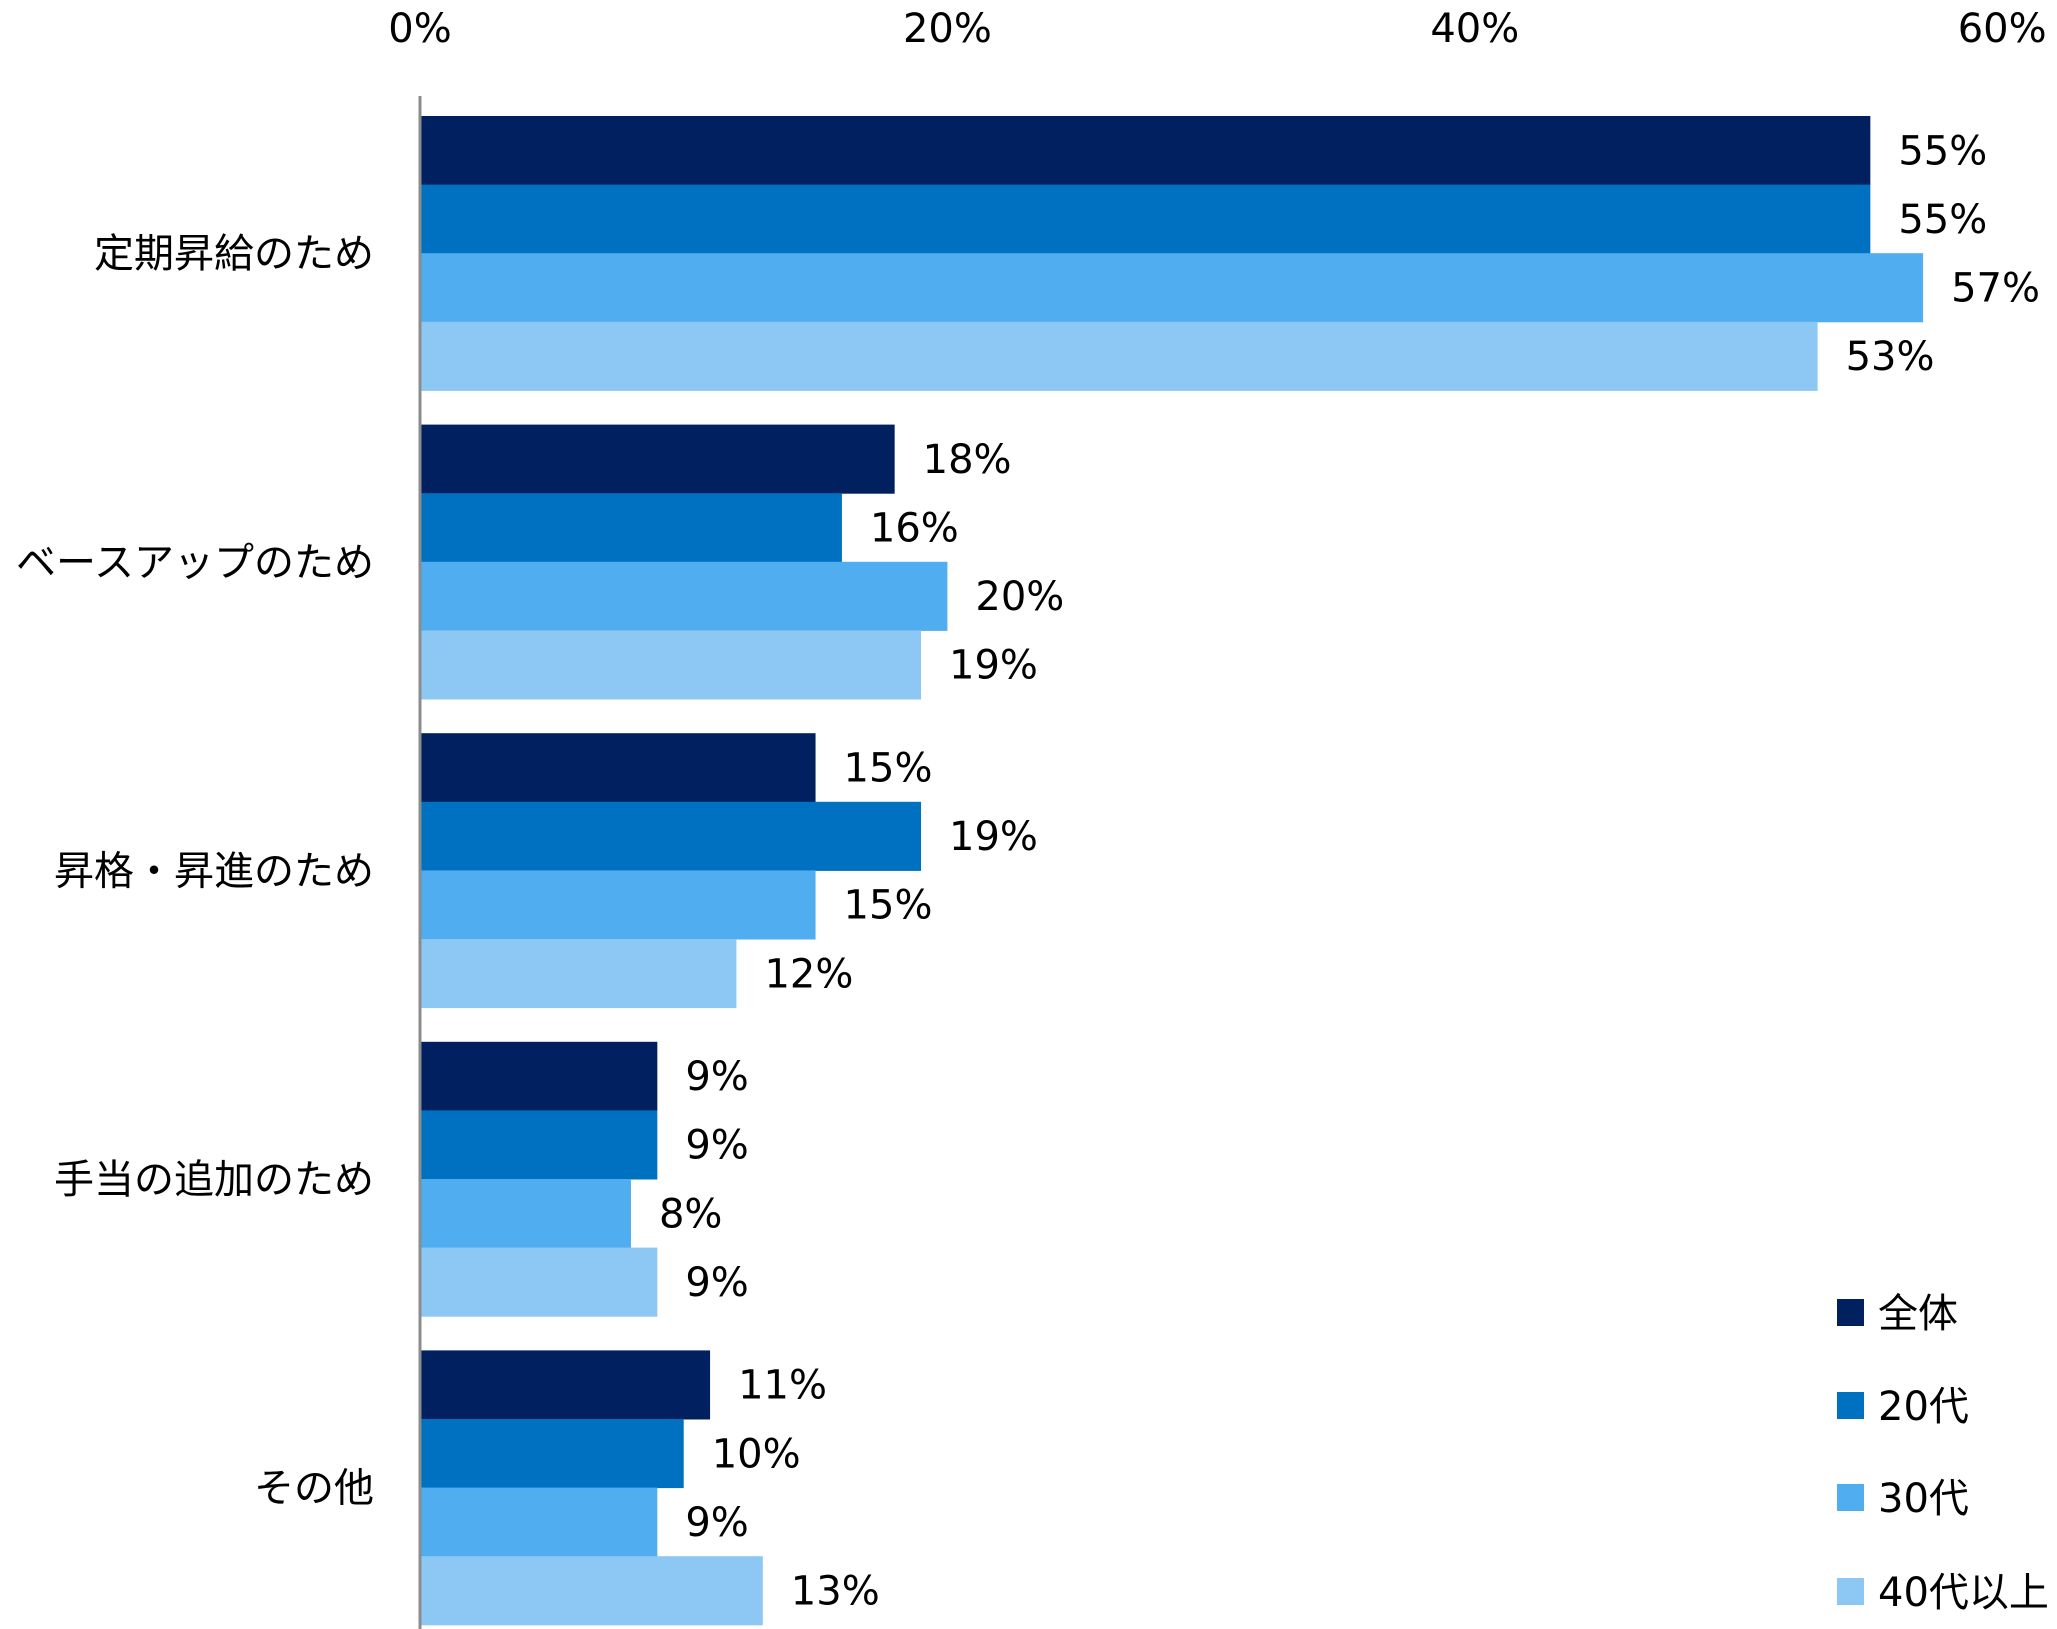  I want to click on x-tick-label: 40%, so click(1474, 29).